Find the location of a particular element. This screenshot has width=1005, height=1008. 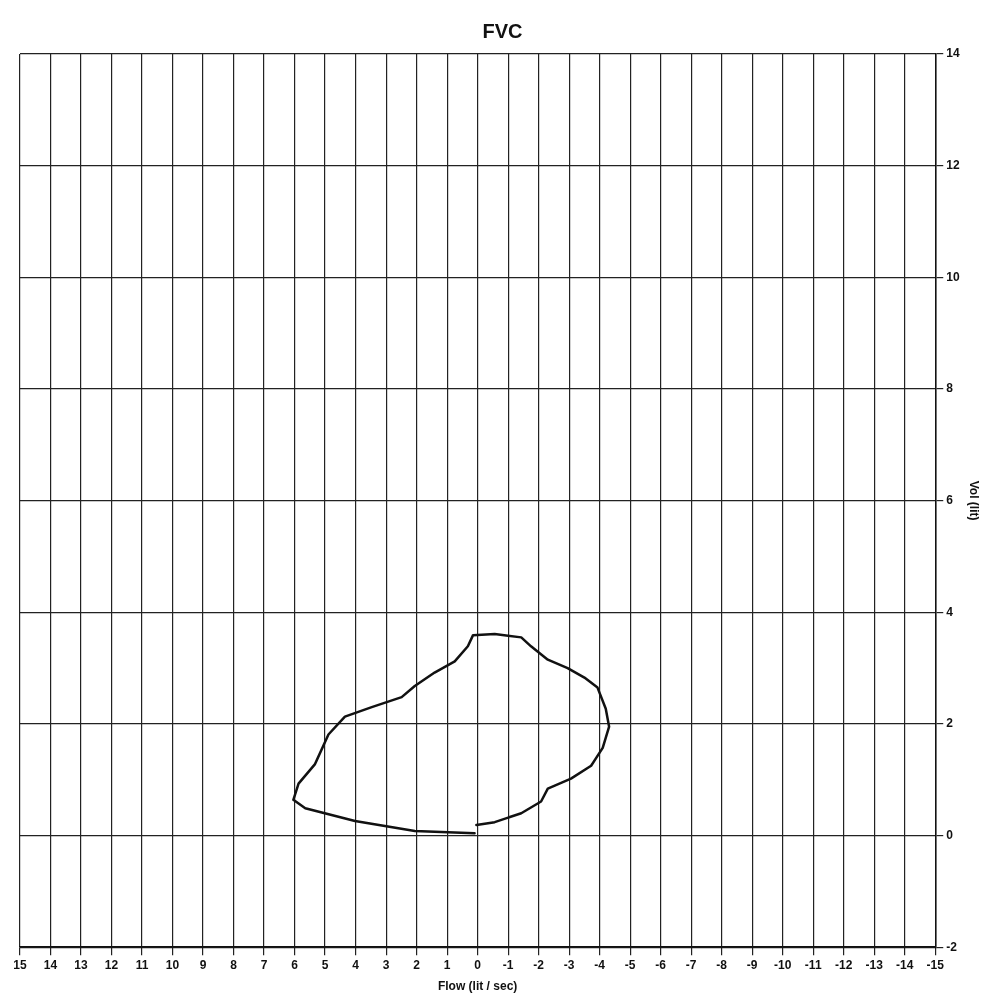

y-tick-label: 10 is located at coordinates (953, 276).